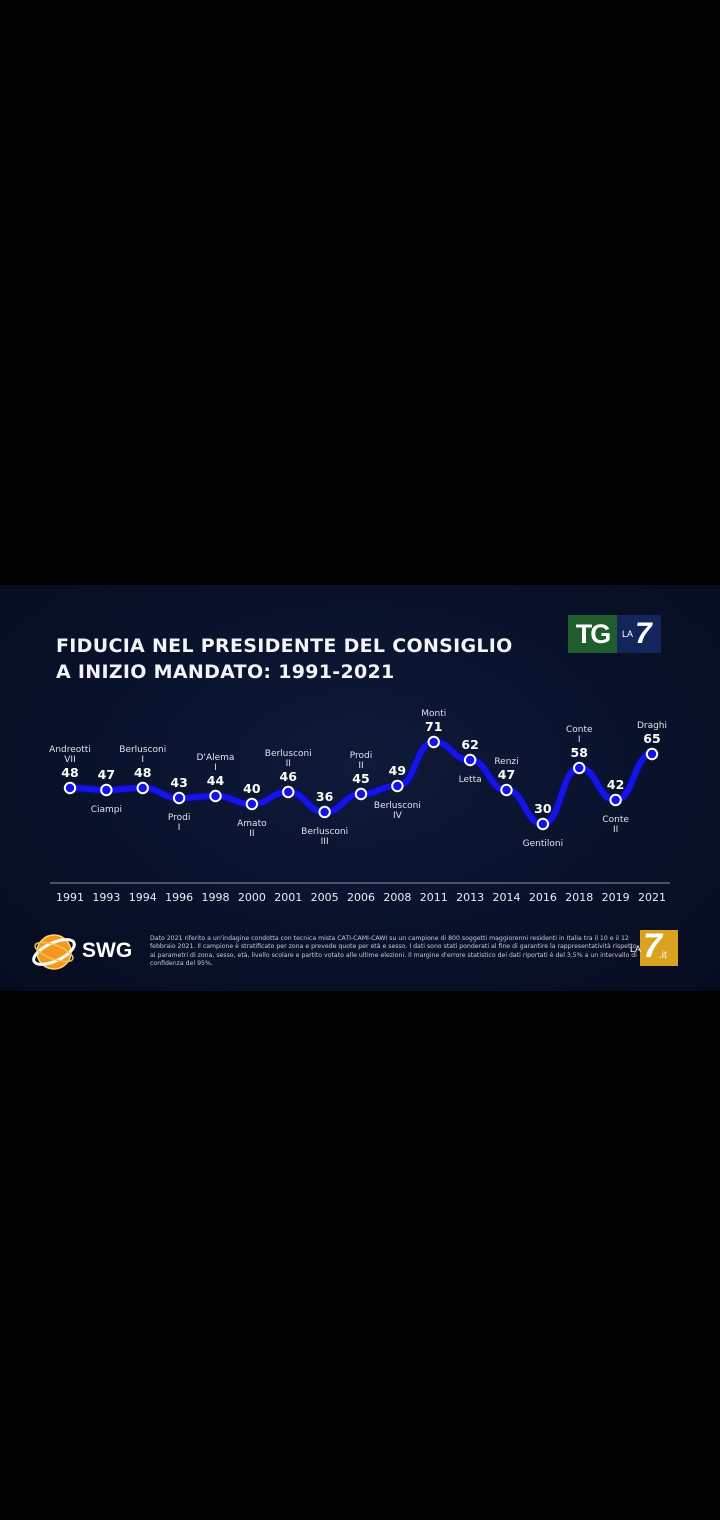  What do you see at coordinates (397, 897) in the screenshot?
I see `x-tick-label: 2008` at bounding box center [397, 897].